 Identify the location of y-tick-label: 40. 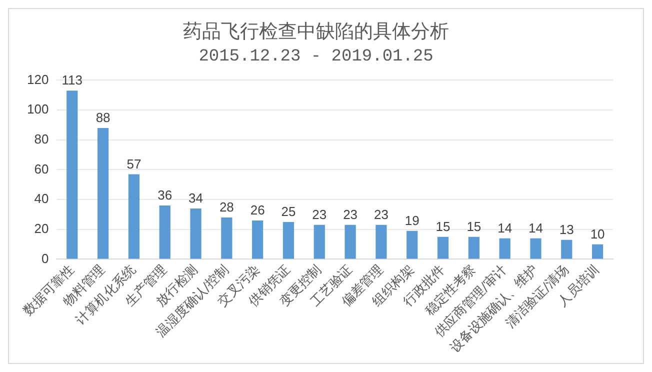
(41, 198).